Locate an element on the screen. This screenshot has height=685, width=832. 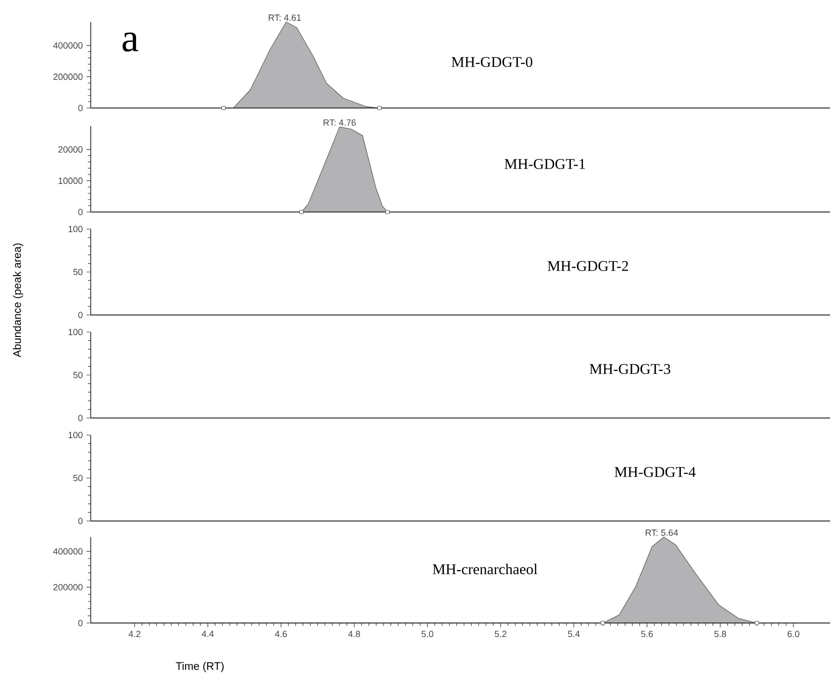
text: MH-GDGT-1 is located at coordinates (544, 164).